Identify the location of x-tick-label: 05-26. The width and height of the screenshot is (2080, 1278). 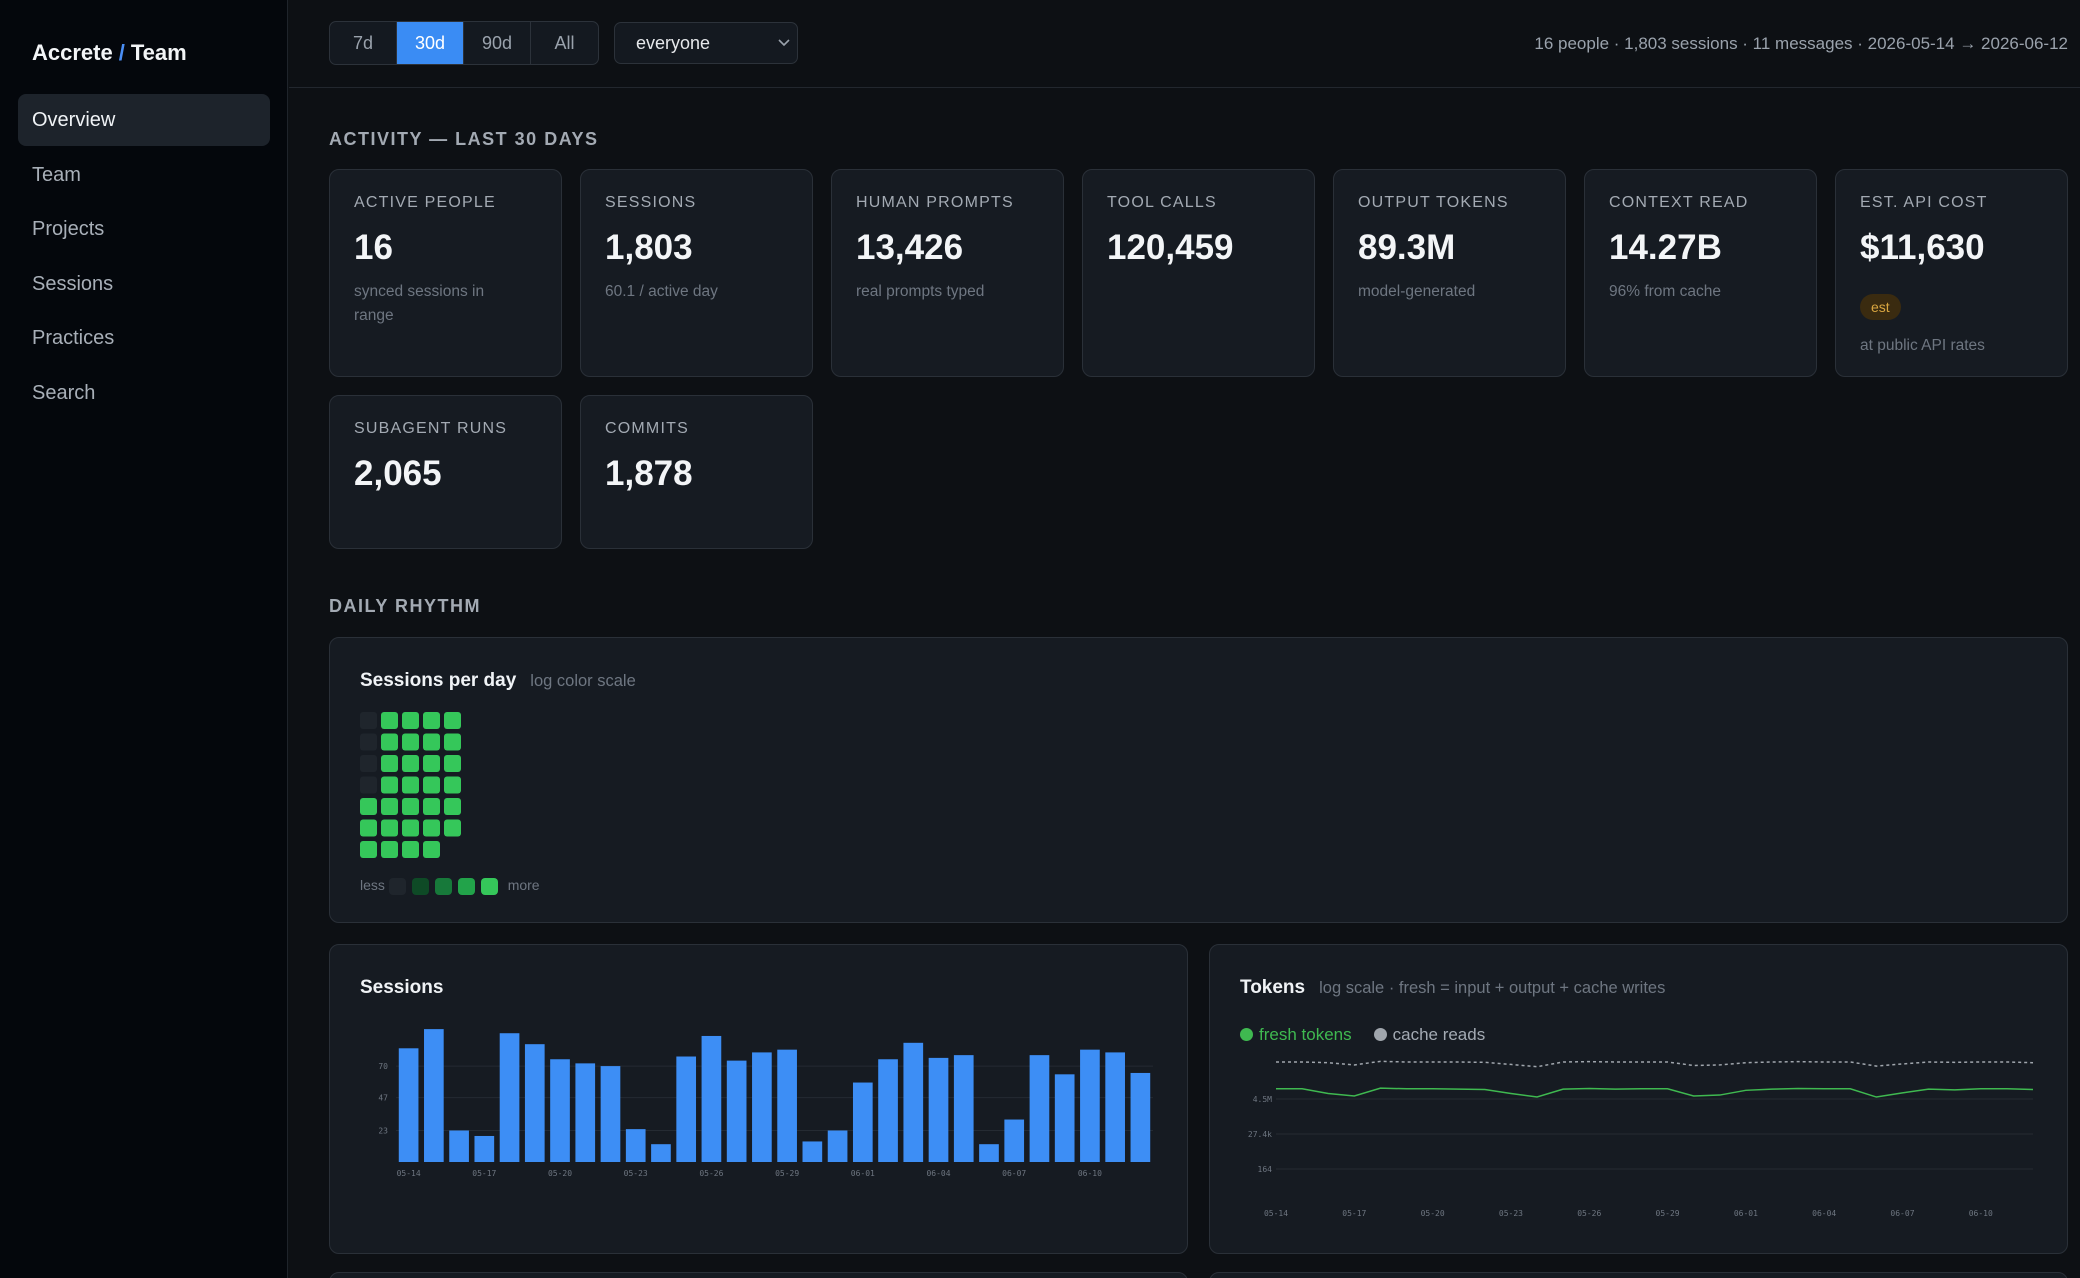
(1589, 1213).